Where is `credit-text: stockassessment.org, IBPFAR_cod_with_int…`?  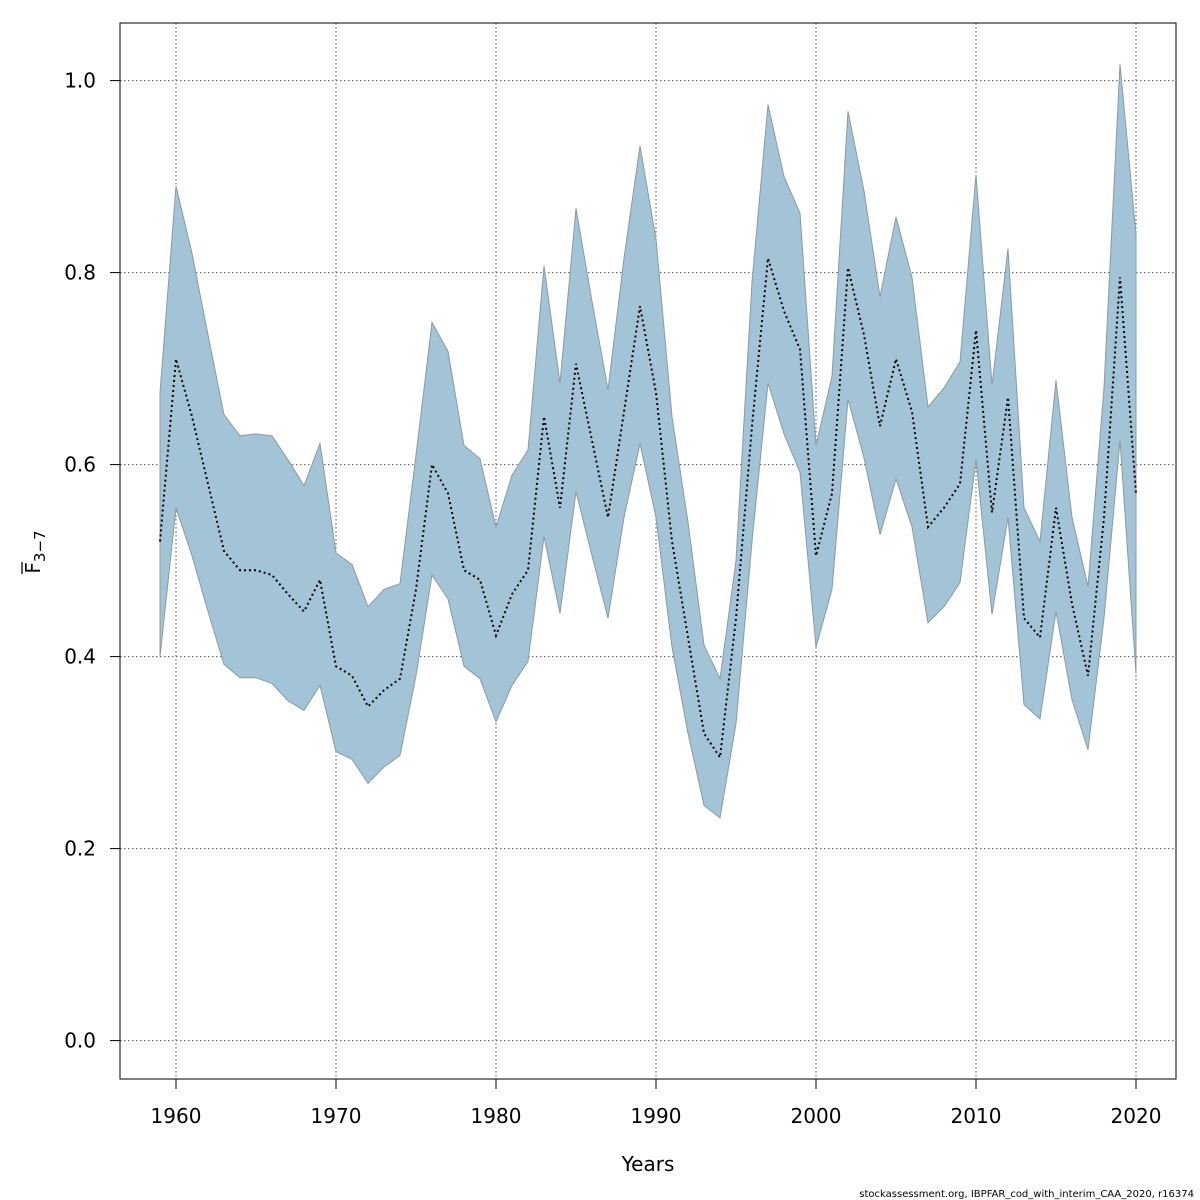 credit-text: stockassessment.org, IBPFAR_cod_with_int… is located at coordinates (1026, 1194).